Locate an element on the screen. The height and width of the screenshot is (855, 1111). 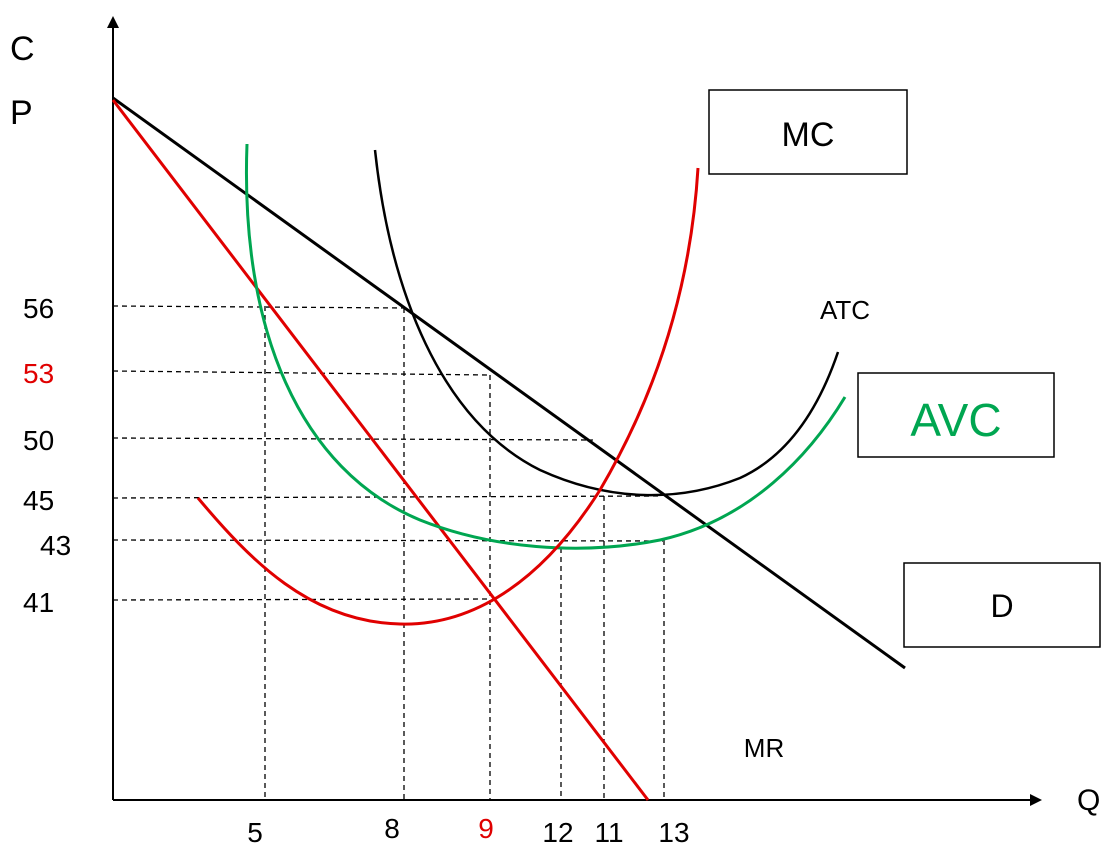
y-tick-43: 43 is located at coordinates (55, 545).